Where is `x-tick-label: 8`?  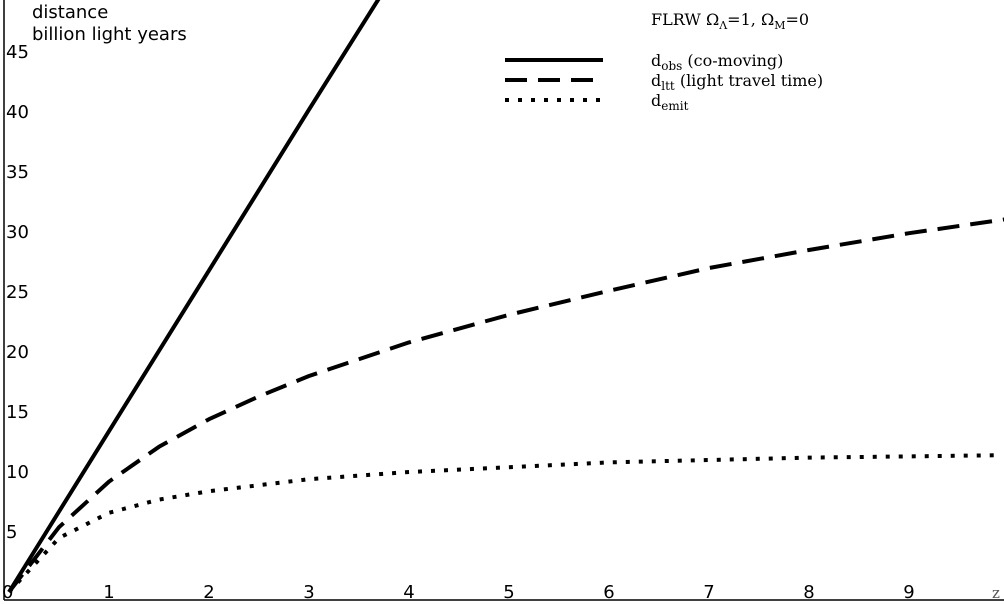
x-tick-label: 8 is located at coordinates (808, 592).